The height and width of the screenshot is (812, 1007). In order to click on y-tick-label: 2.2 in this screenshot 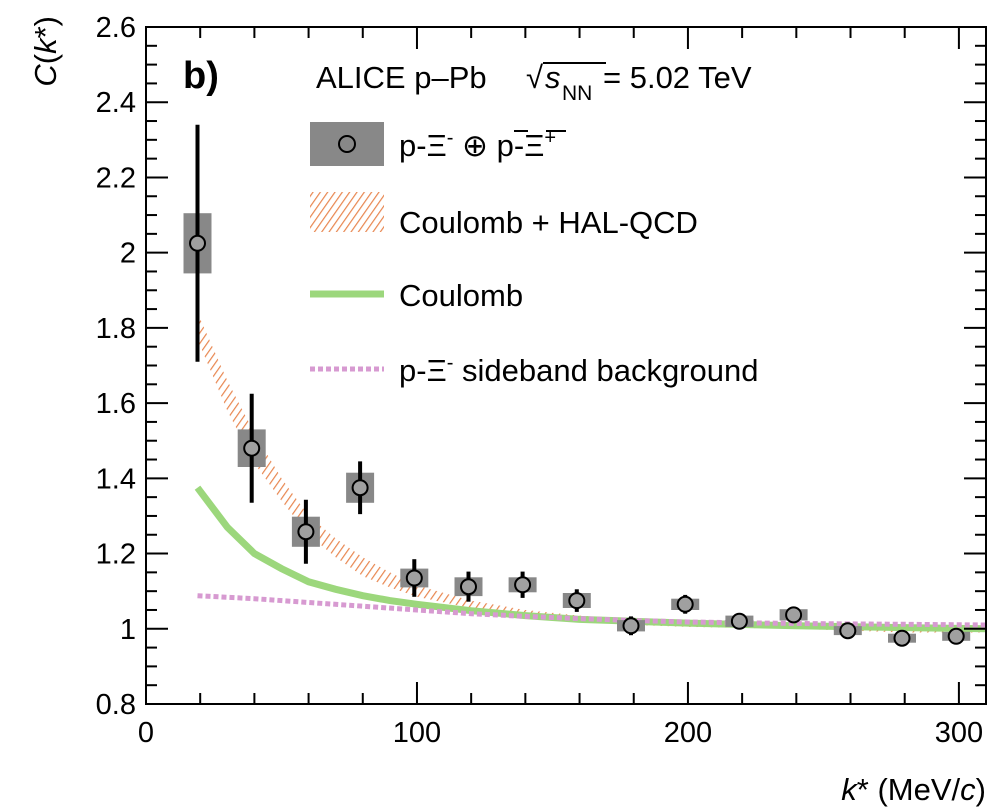, I will do `click(116, 178)`.